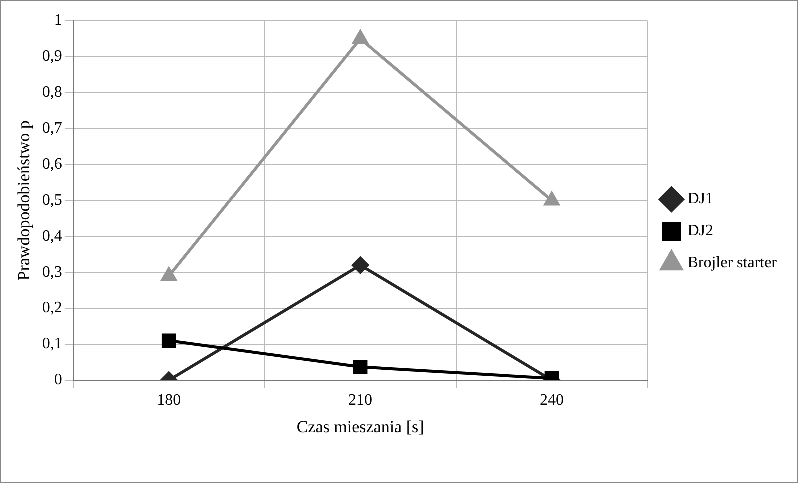  Describe the element at coordinates (360, 401) in the screenshot. I see `x-tick-label: 210` at that location.